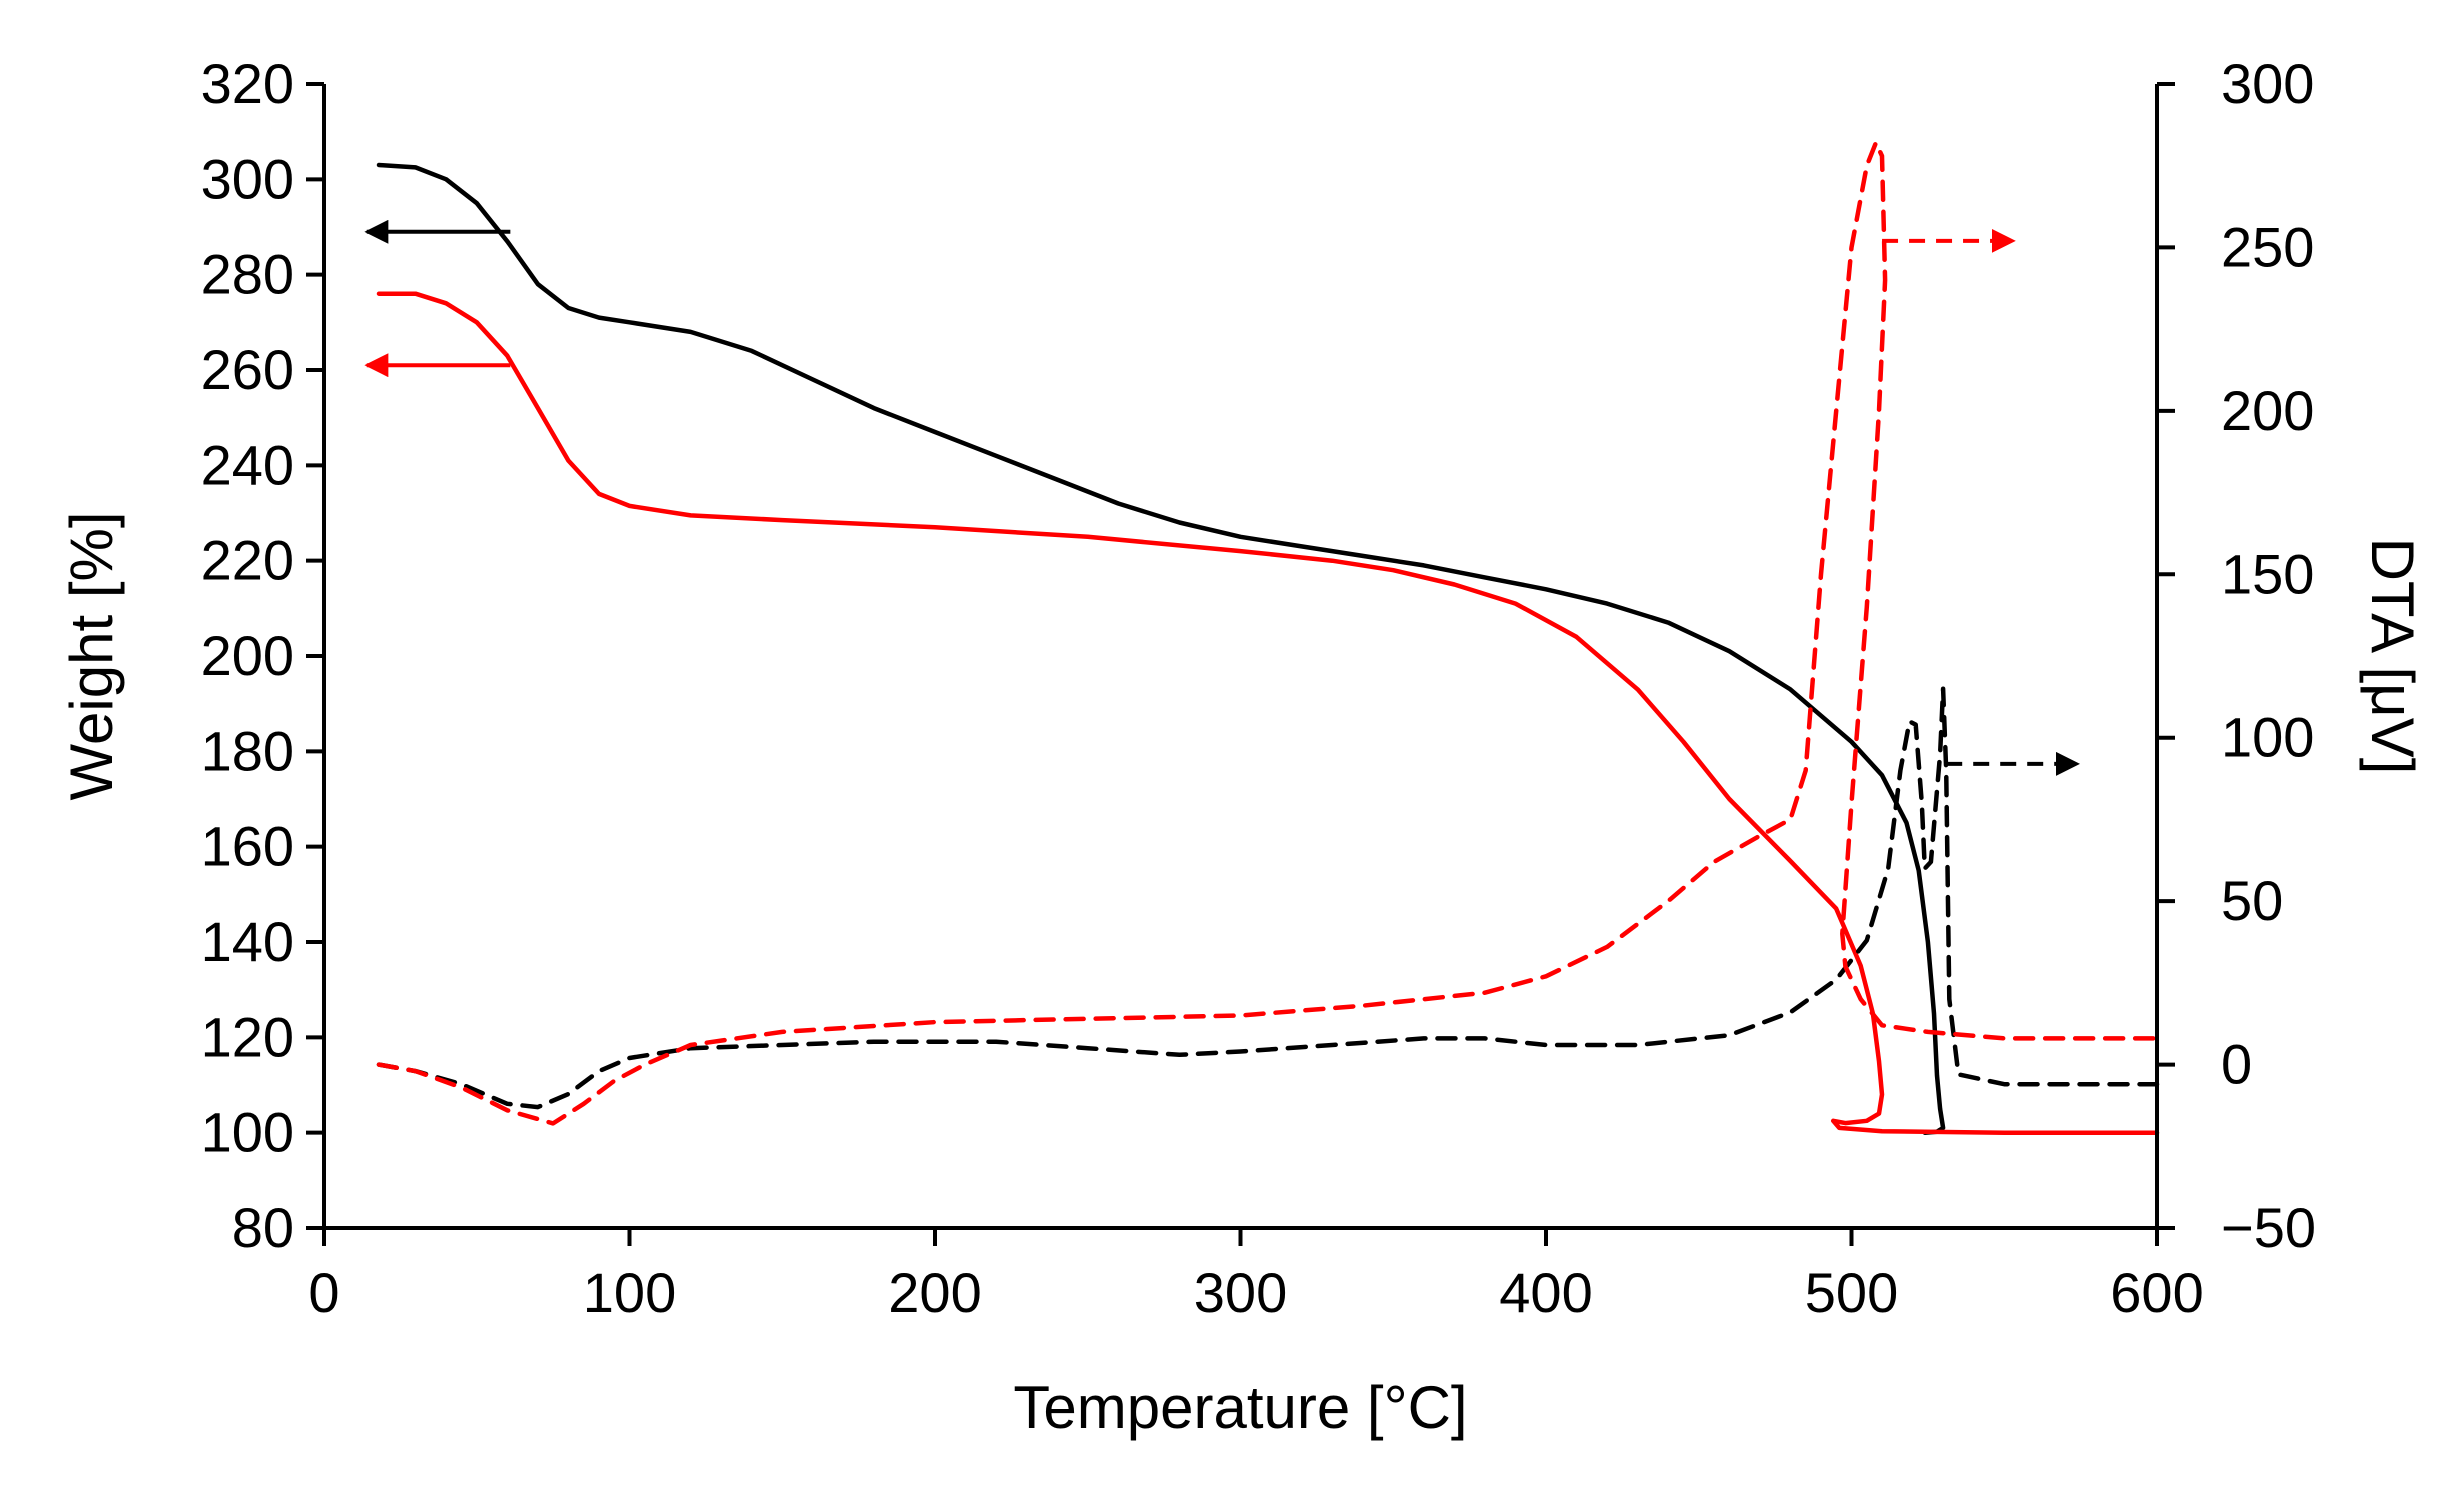  Describe the element at coordinates (1240, 1292) in the screenshot. I see `x-tick-label: 300` at that location.